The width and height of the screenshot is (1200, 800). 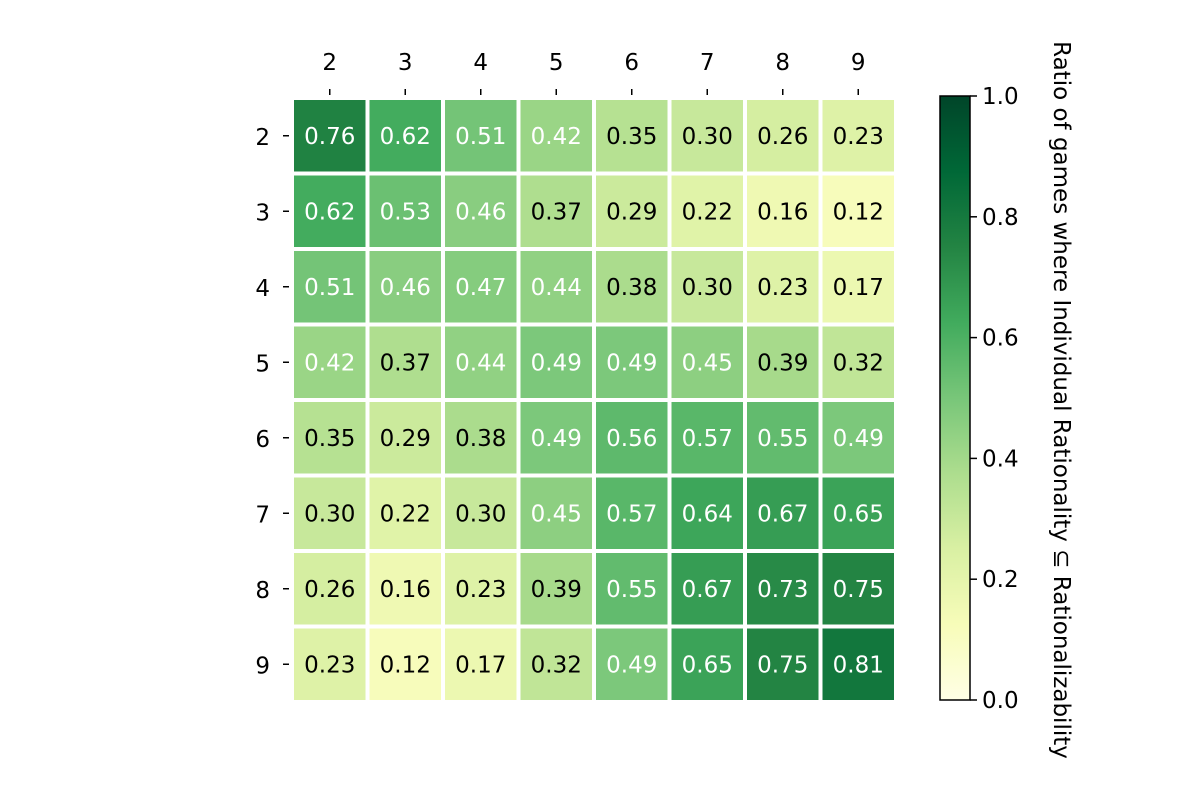 What do you see at coordinates (858, 590) in the screenshot?
I see `heatmap-cell-value: 0.75` at bounding box center [858, 590].